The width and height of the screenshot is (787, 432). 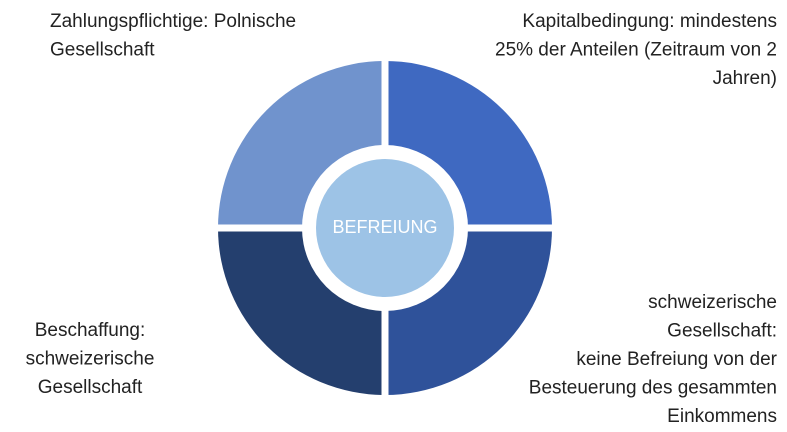 What do you see at coordinates (90, 330) in the screenshot?
I see `block-text: Beschaffung:` at bounding box center [90, 330].